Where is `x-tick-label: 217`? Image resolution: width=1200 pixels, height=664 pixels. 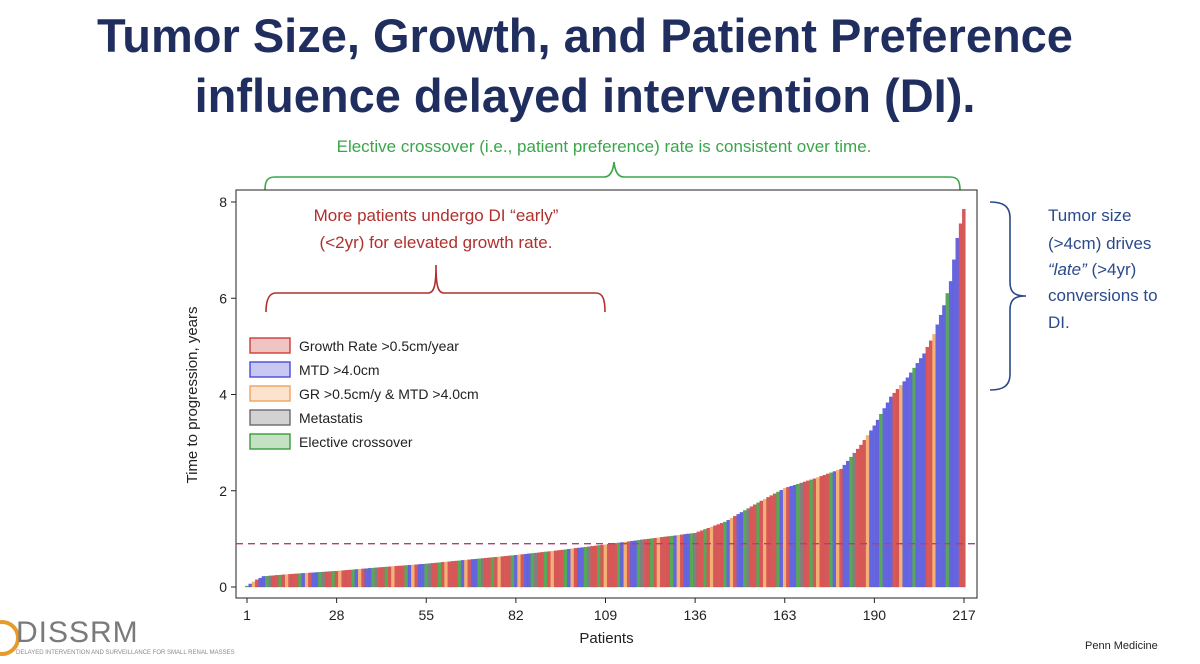 x-tick-label: 217 is located at coordinates (964, 615).